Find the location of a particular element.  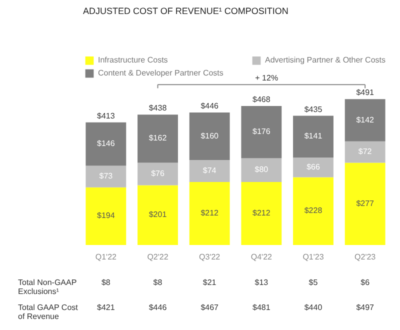

total-label: $468 is located at coordinates (261, 99).